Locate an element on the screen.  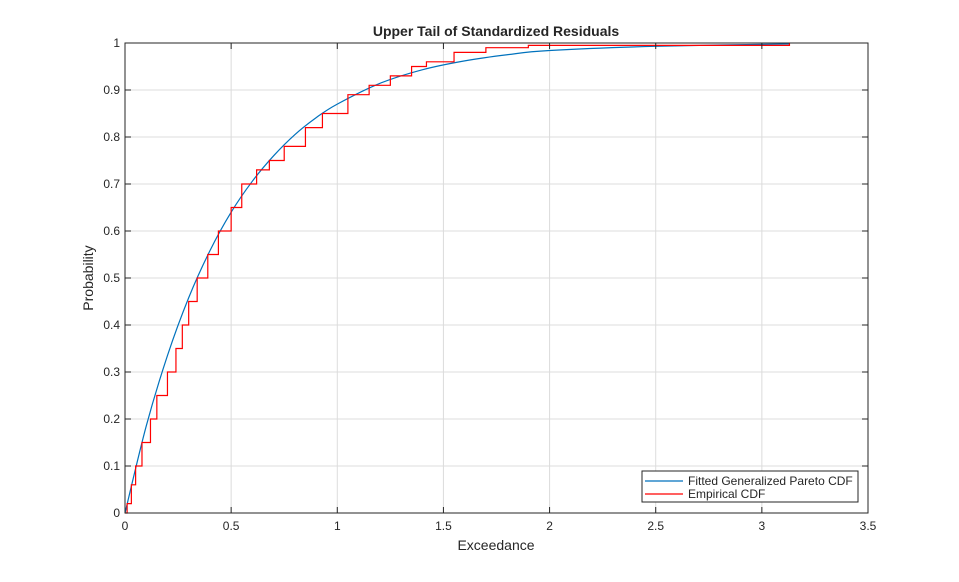
x-tick-label: 2.5 is located at coordinates (655, 526).